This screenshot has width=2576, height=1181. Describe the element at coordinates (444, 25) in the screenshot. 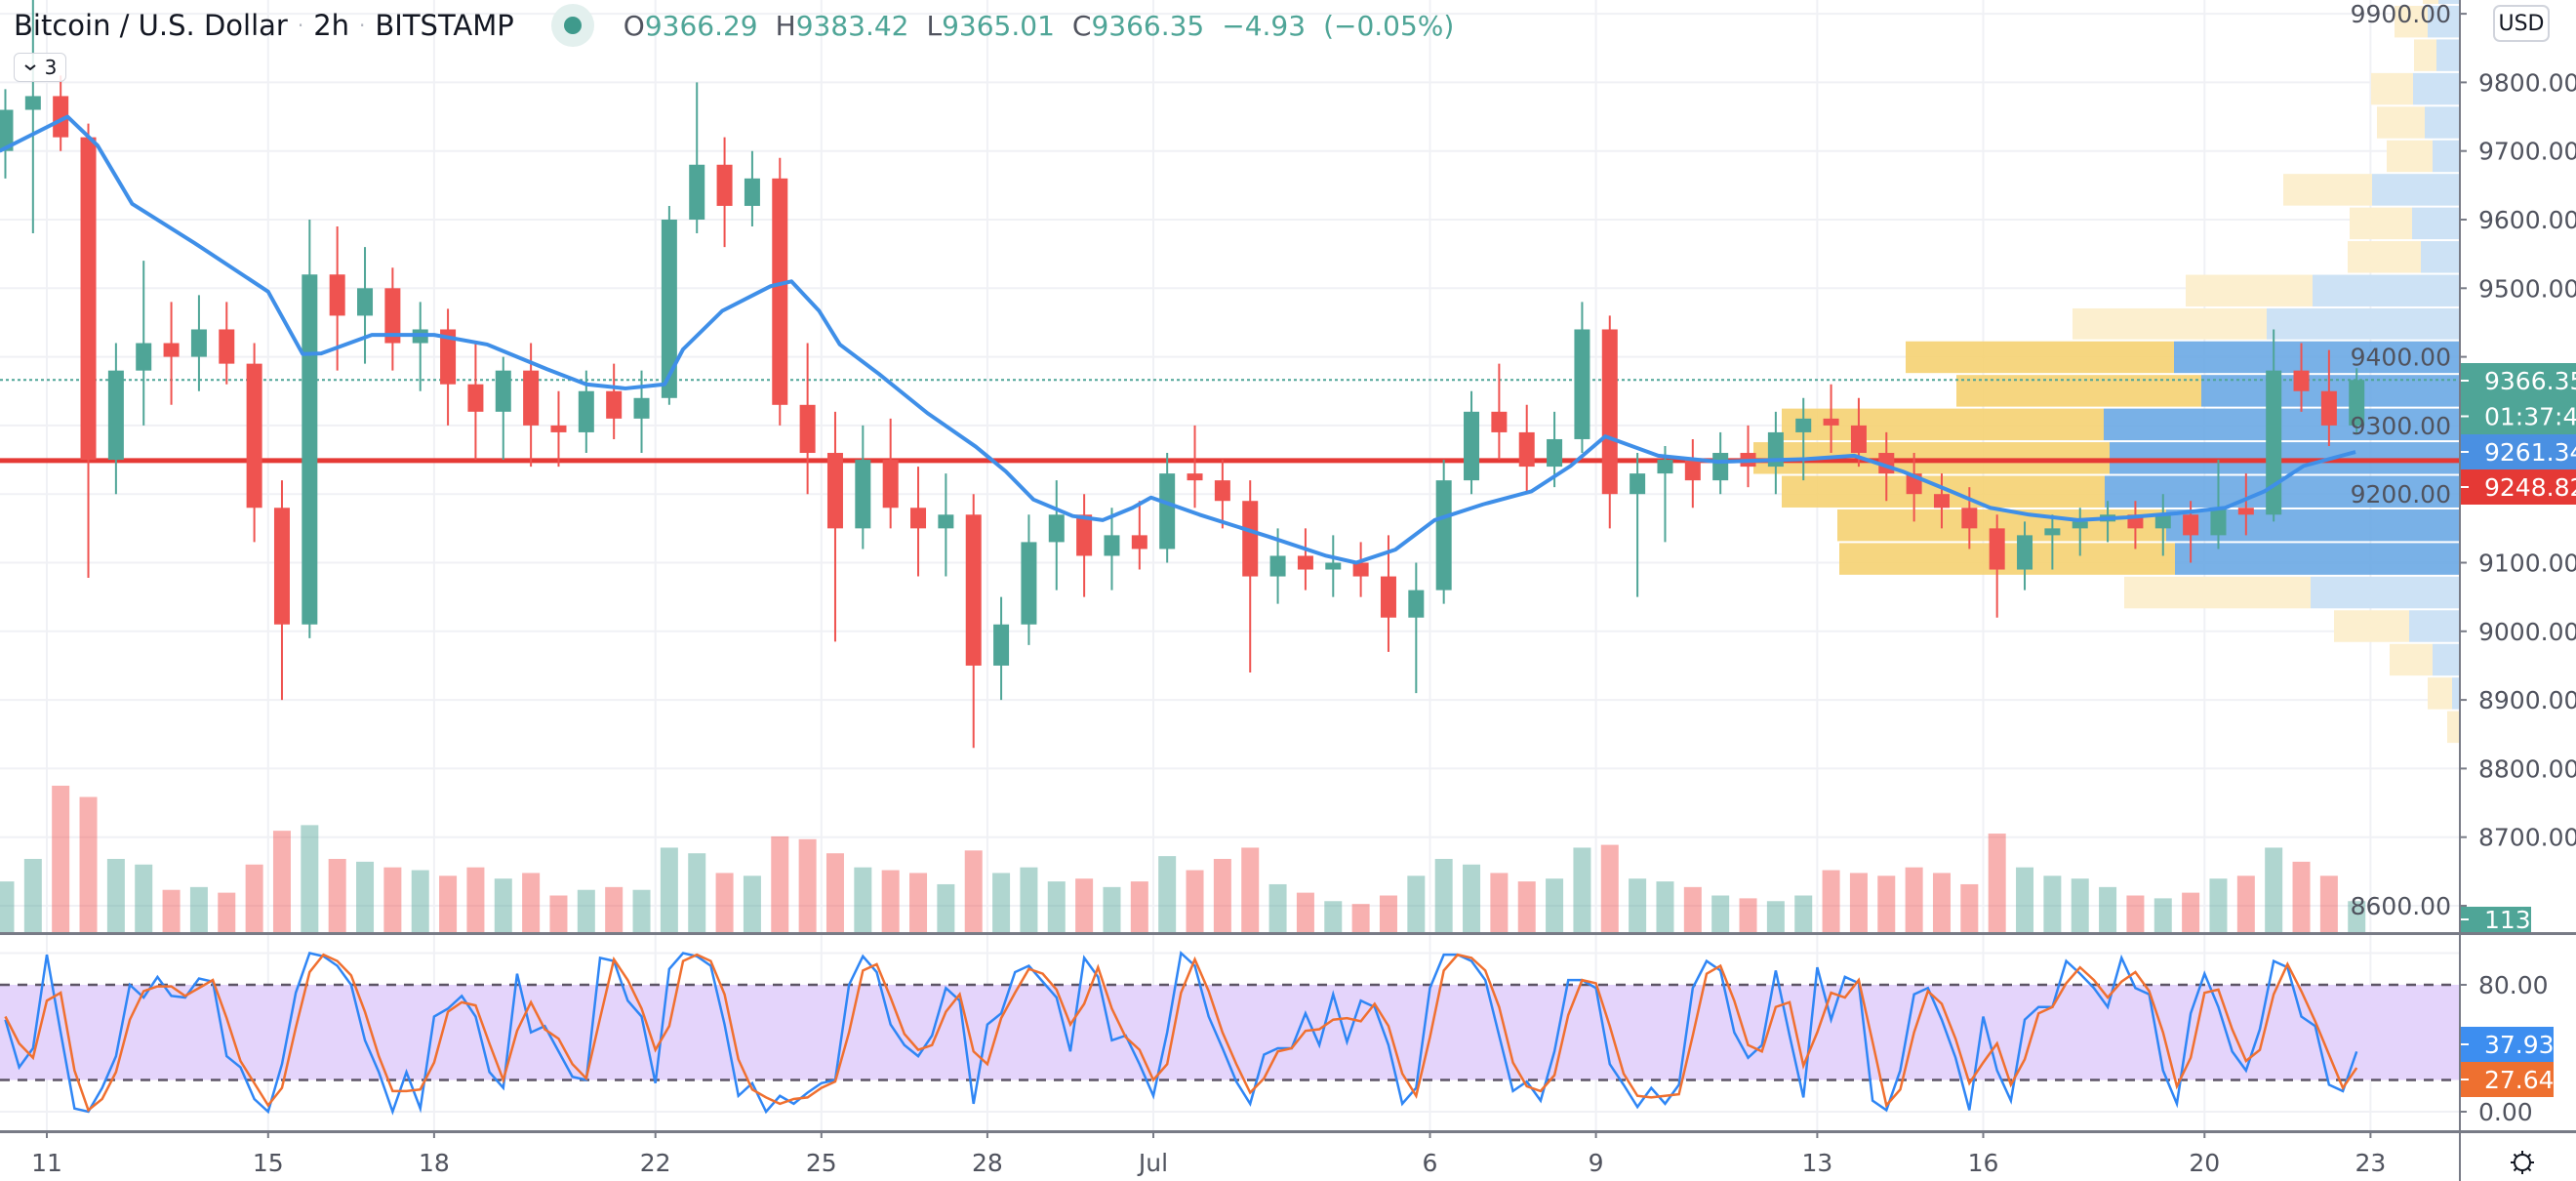

I see `exchange: BITSTAMP` at that location.